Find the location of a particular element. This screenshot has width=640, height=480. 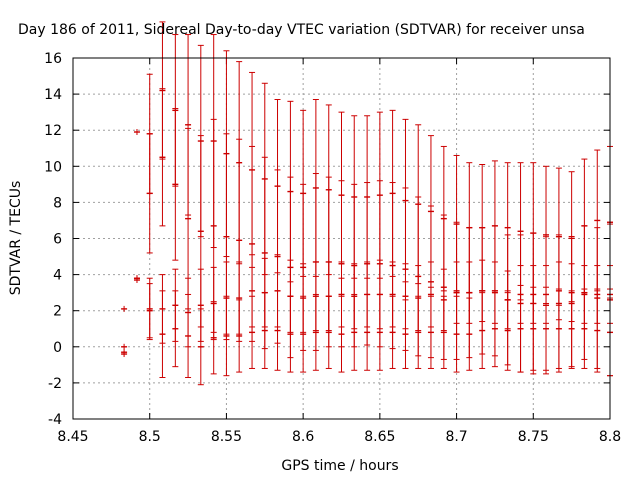

x-tick-label: 8.75 is located at coordinates (533, 437).